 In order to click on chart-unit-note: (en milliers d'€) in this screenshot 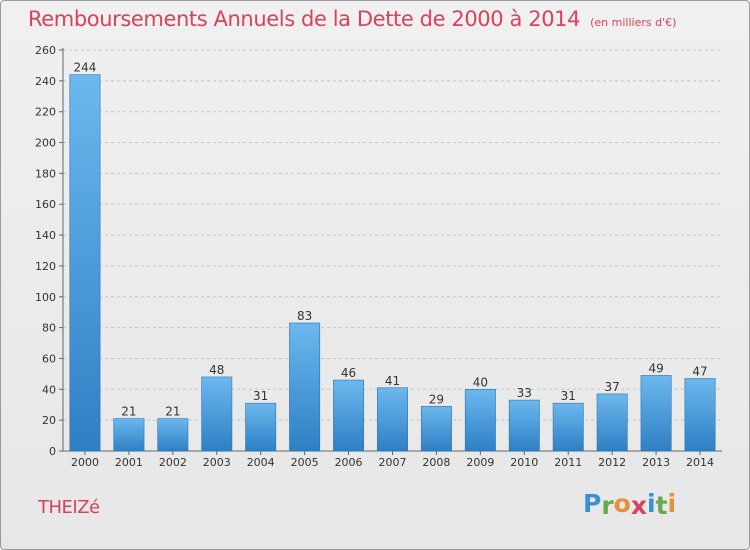, I will do `click(633, 22)`.